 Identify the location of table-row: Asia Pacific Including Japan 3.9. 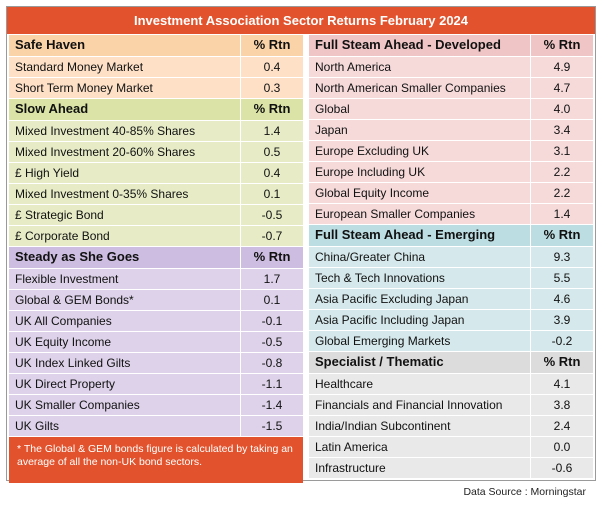
(451, 320).